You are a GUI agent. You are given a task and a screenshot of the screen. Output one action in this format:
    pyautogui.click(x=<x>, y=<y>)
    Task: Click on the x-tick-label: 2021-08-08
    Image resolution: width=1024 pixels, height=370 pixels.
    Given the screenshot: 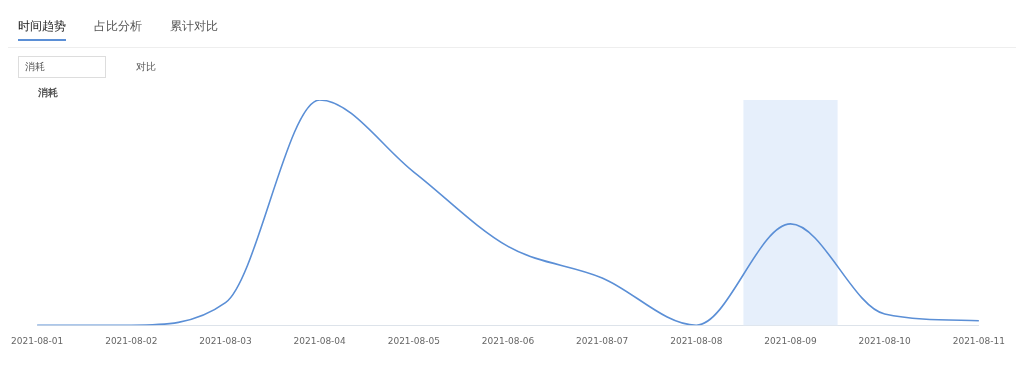 What is the action you would take?
    pyautogui.click(x=696, y=340)
    